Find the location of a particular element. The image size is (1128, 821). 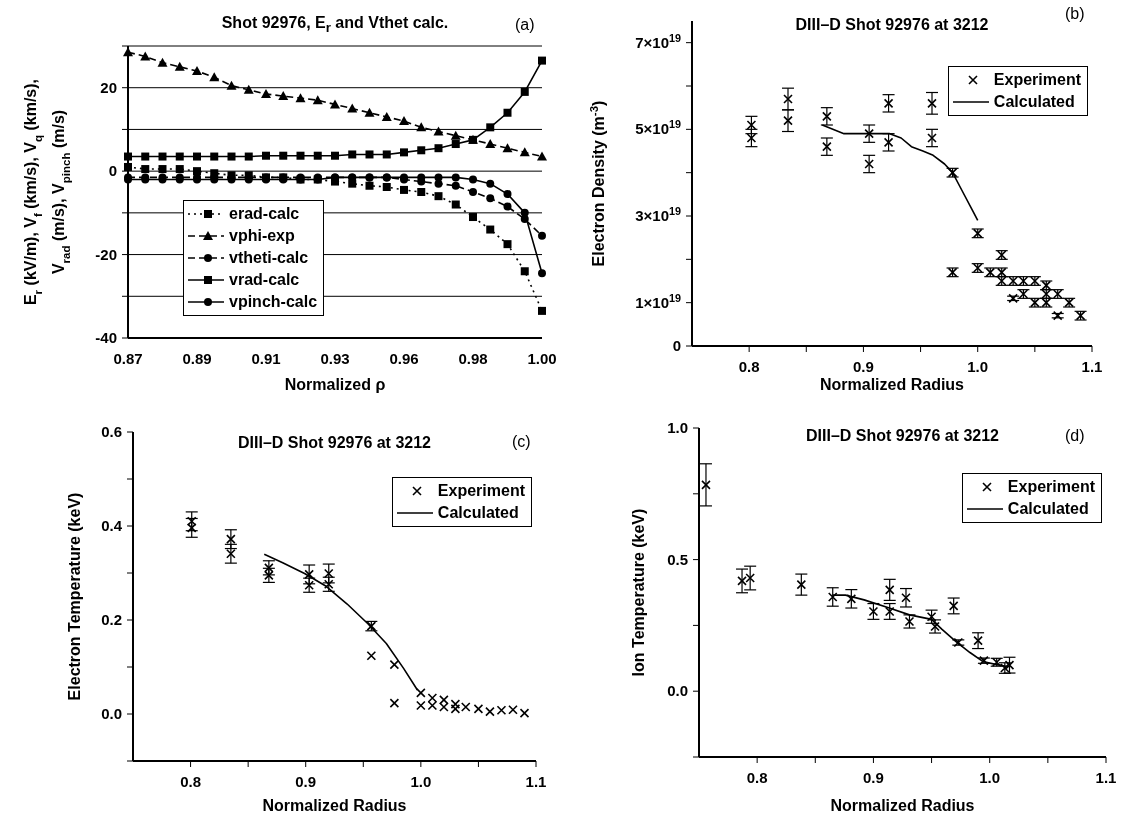

y-tick-label: 0.4 is located at coordinates (112, 525).